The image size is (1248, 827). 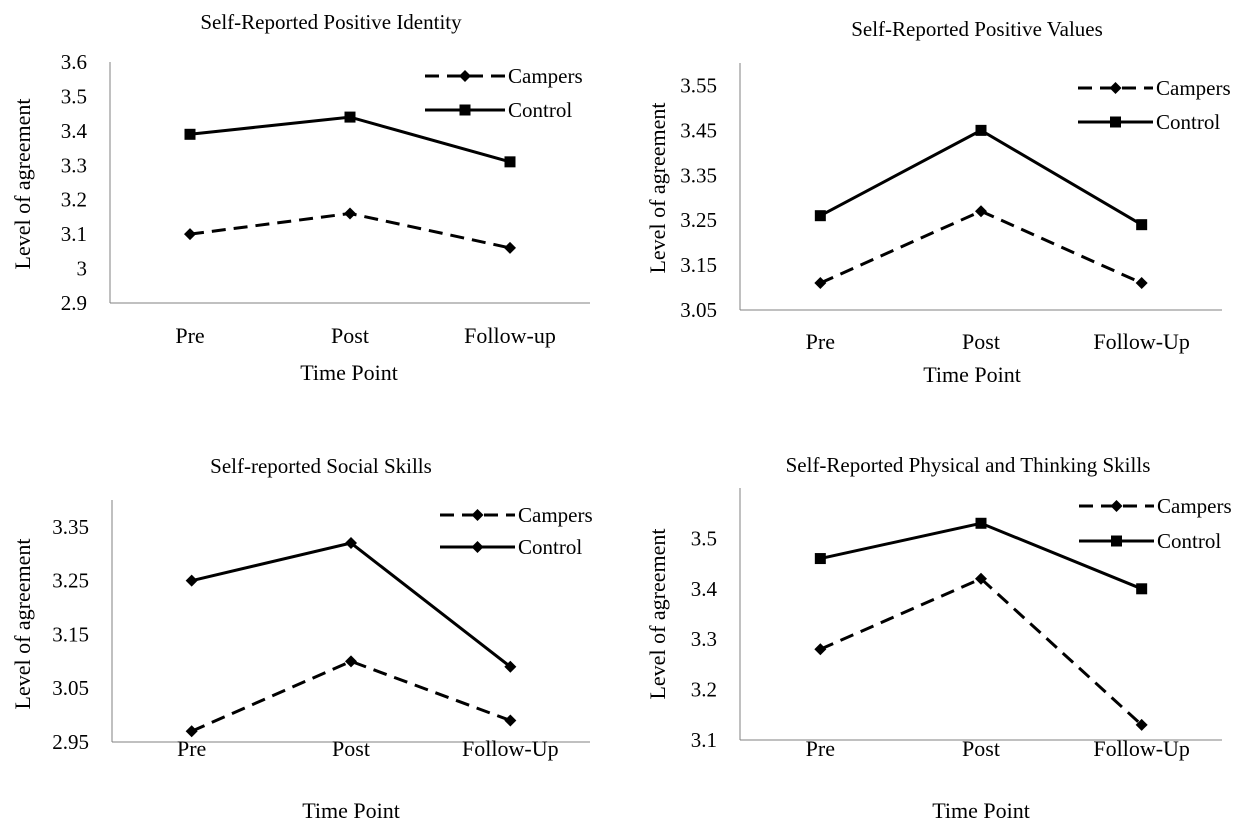 What do you see at coordinates (977, 29) in the screenshot?
I see `chart-title: Self-Reported Positive Values` at bounding box center [977, 29].